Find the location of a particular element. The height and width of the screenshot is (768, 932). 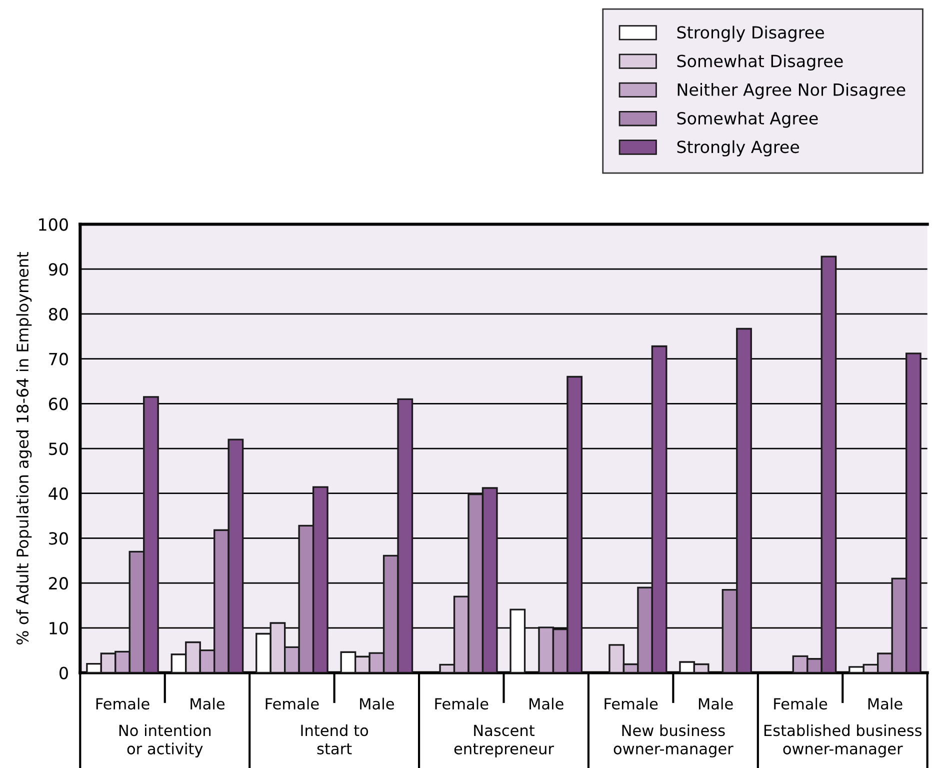

y-tick-label: 70 is located at coordinates (58, 359).